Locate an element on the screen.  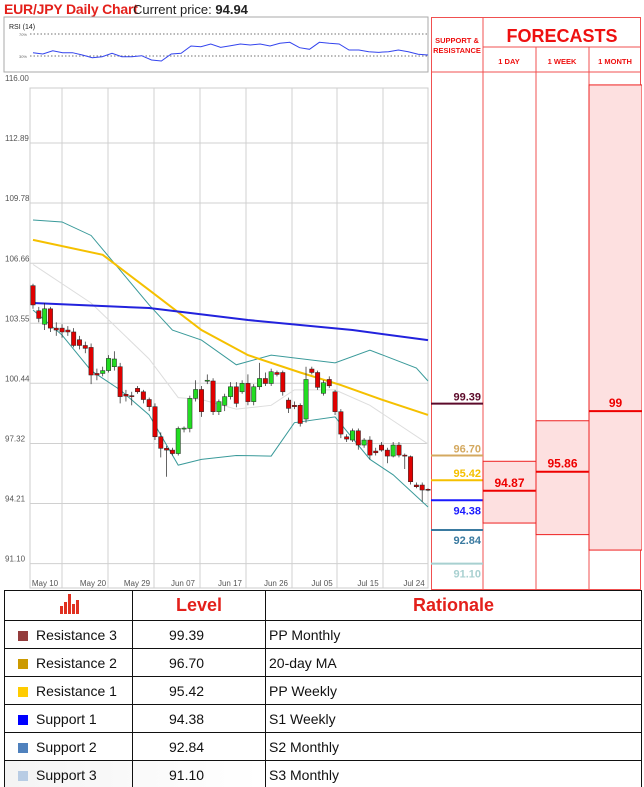
header-icon-cell is located at coordinates (68, 605).